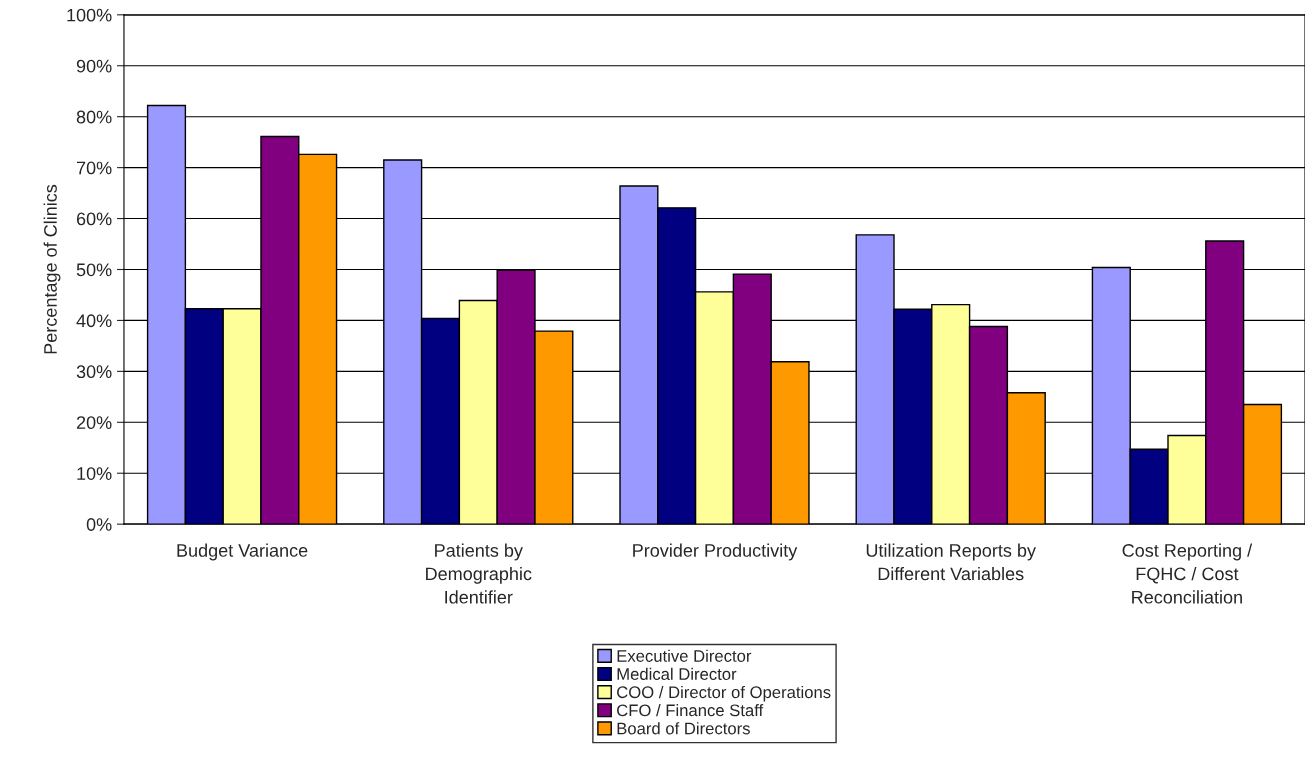  What do you see at coordinates (1187, 573) in the screenshot?
I see `x-tick-label: Cost Reporting / FQHC / Cost Reconciliation` at bounding box center [1187, 573].